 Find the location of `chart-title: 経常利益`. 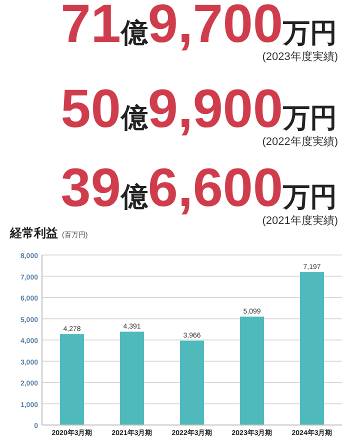

chart-title: 経常利益 is located at coordinates (33, 233).